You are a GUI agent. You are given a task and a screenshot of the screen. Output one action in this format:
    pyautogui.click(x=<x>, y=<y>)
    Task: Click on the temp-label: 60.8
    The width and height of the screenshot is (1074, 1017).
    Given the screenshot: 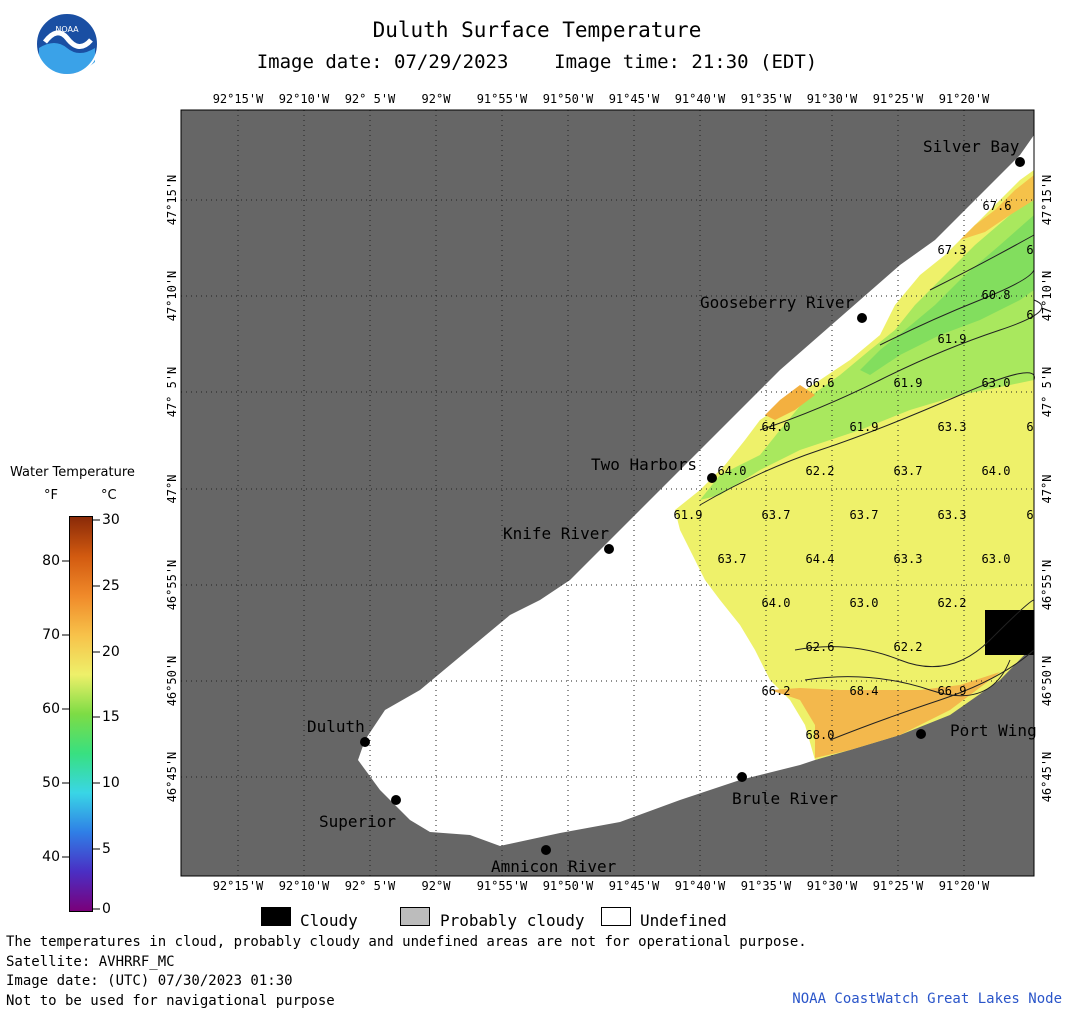 What is the action you would take?
    pyautogui.click(x=996, y=295)
    